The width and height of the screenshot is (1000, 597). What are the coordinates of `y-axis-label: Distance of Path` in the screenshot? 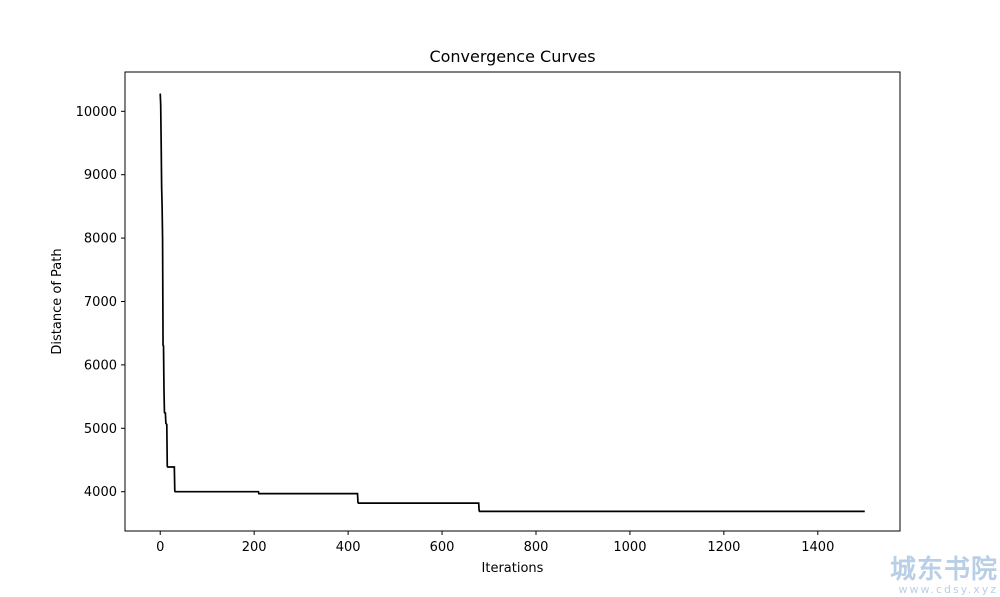 It's located at (57, 301).